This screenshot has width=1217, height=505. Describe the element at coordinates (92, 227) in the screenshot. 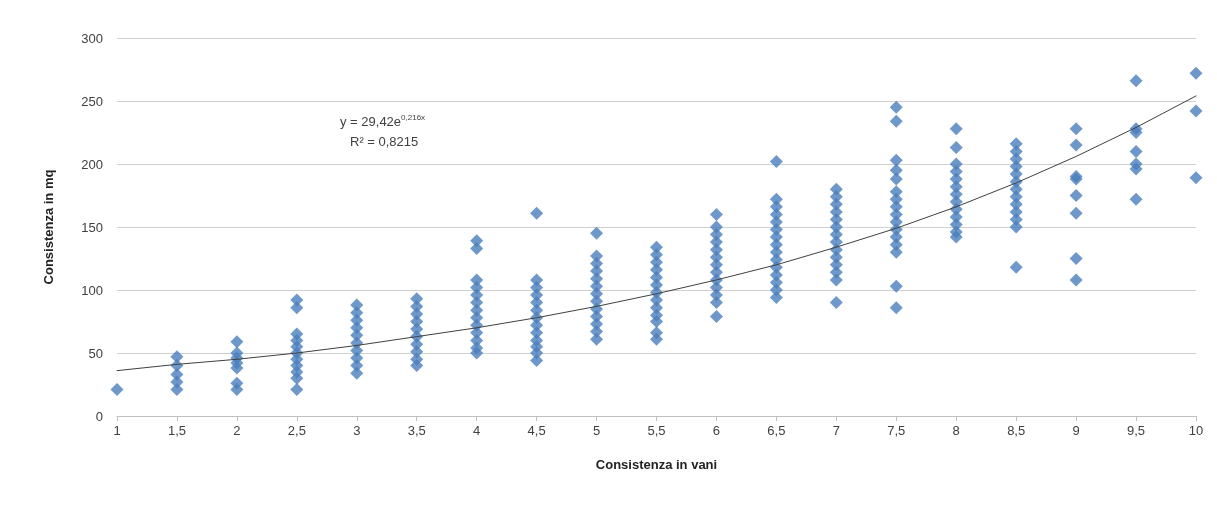

I see `y-tick-label: 150` at that location.